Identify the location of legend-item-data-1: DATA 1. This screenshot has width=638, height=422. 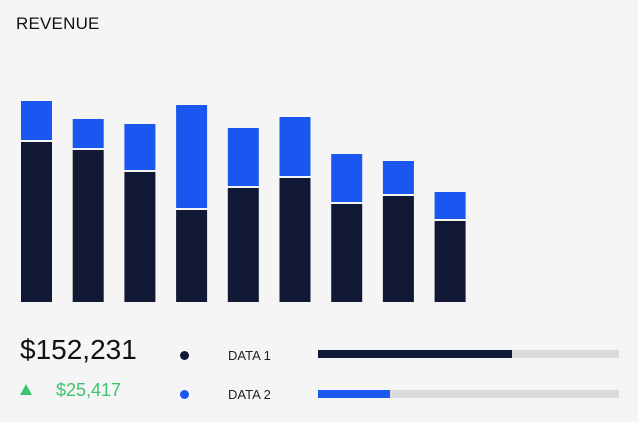
(225, 355).